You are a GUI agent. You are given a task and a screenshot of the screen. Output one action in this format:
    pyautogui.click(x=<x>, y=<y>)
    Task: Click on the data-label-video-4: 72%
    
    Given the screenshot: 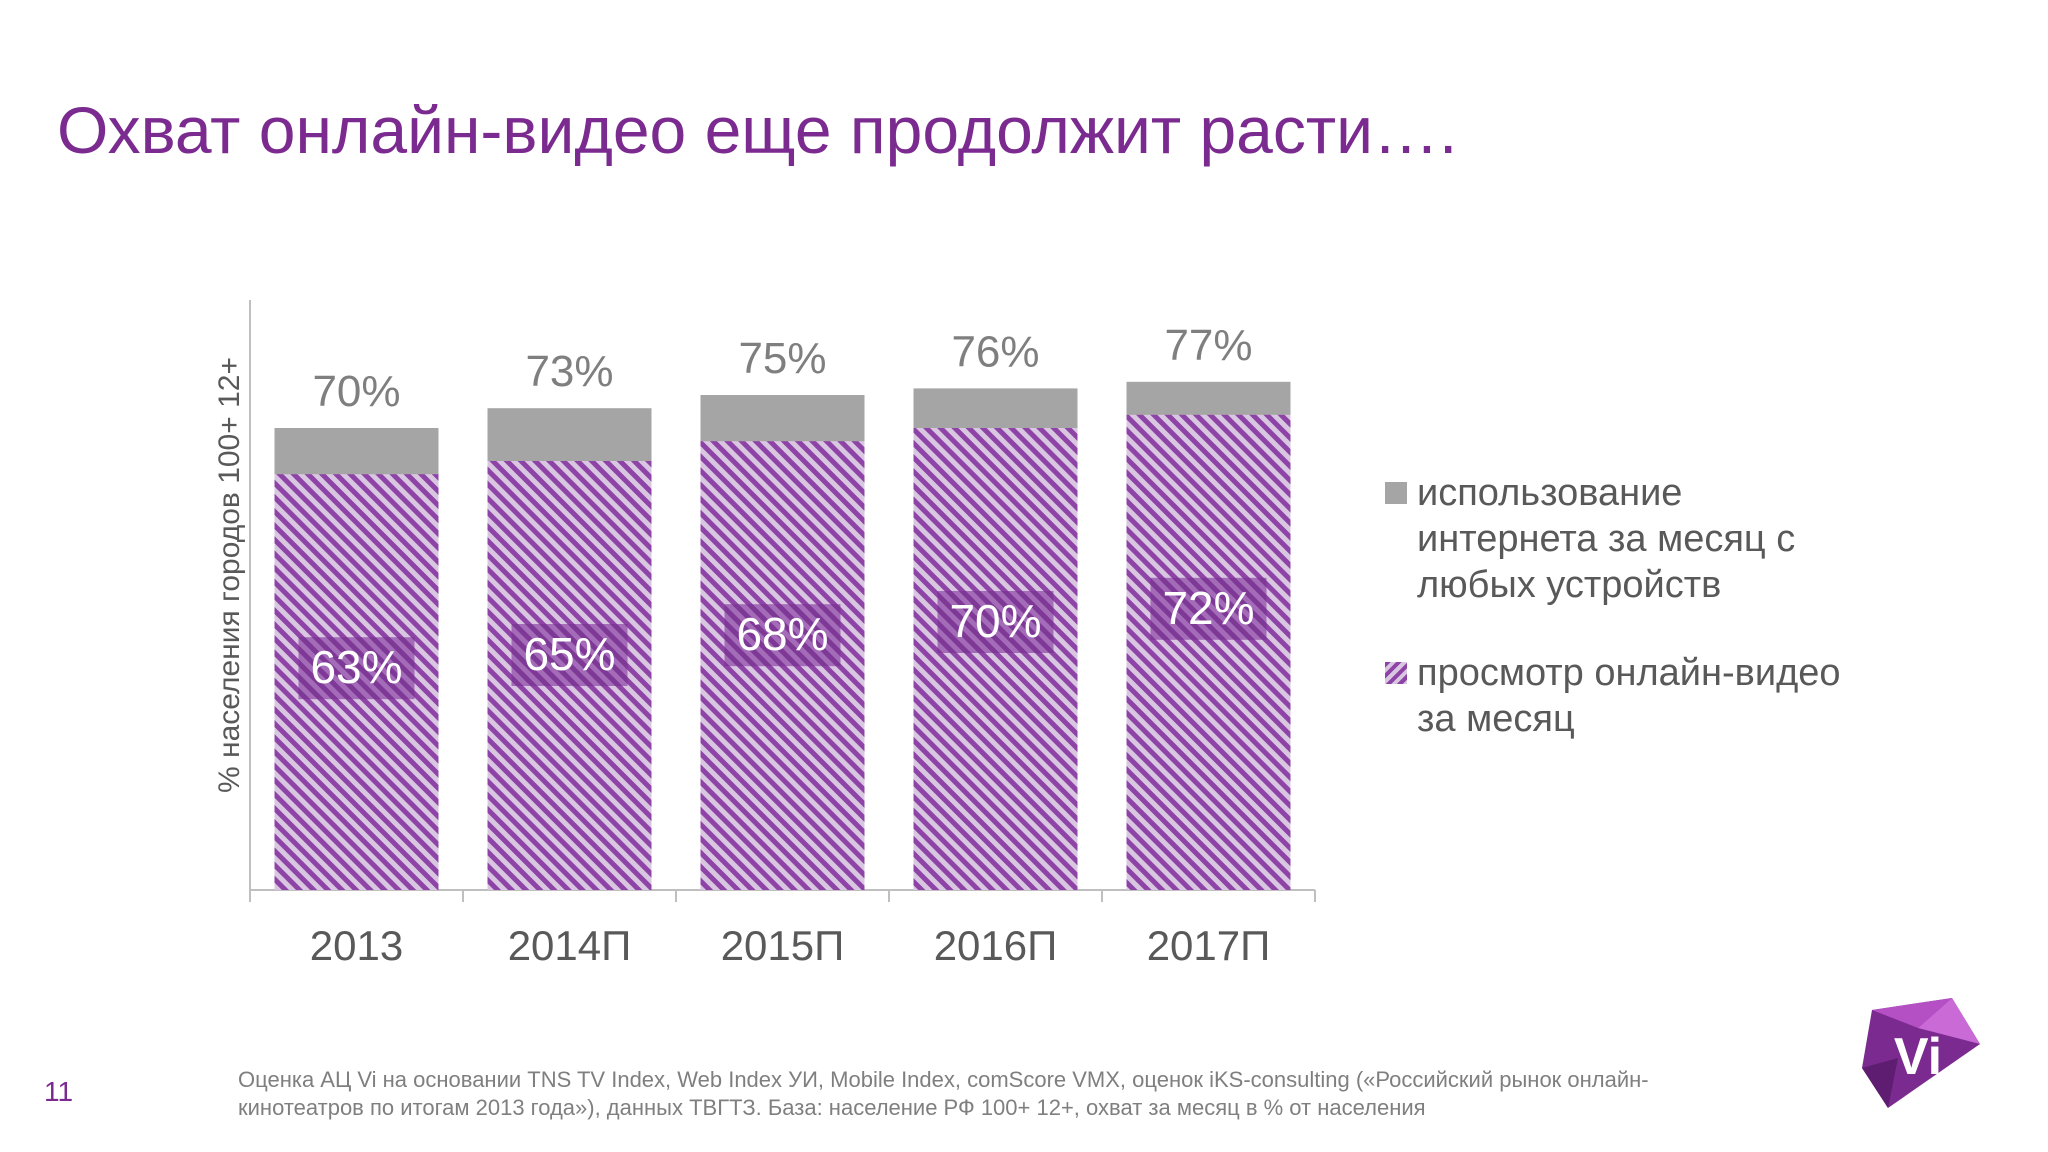 What is the action you would take?
    pyautogui.click(x=1208, y=608)
    